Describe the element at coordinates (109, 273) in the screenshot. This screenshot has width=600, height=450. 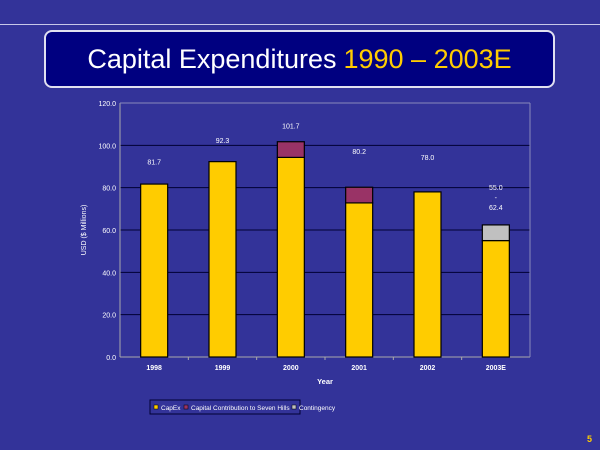
I see `y-tick-label: 40.0` at that location.